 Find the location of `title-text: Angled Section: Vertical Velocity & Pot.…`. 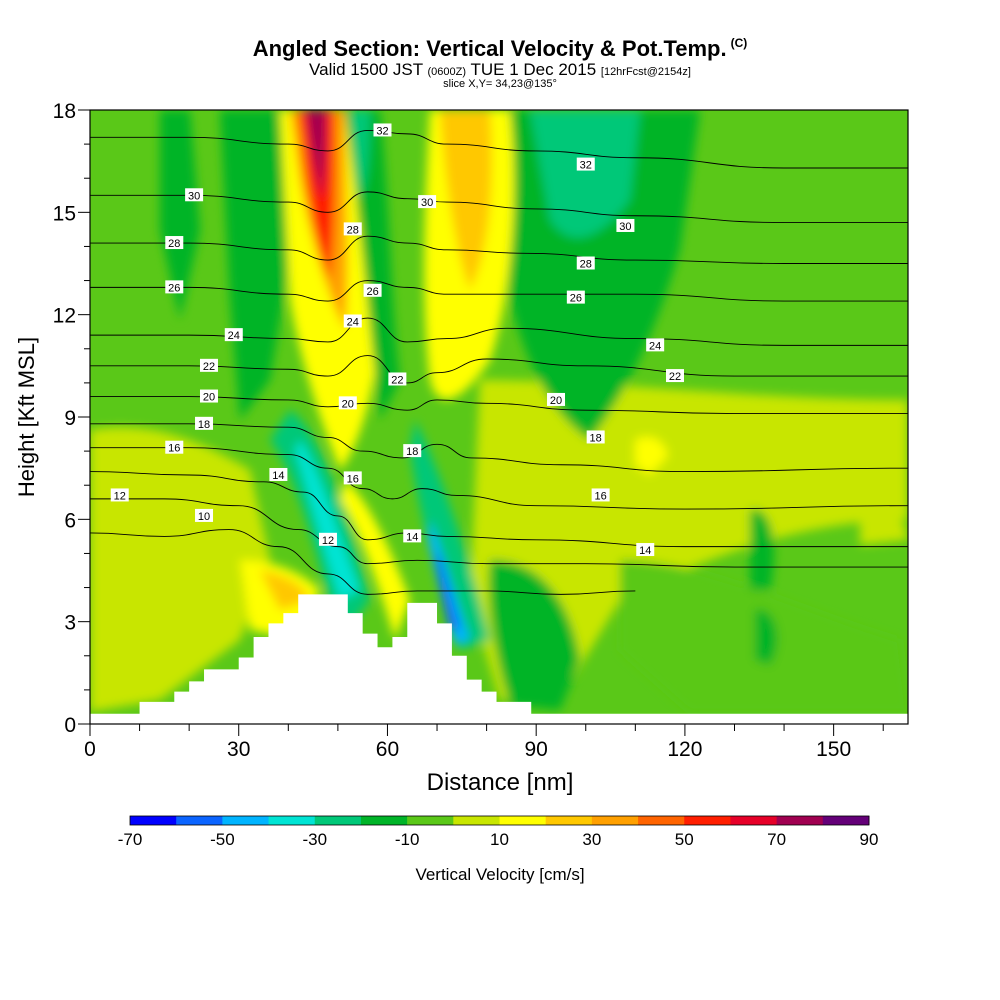

title-text: Angled Section: Vertical Velocity & Pot.… is located at coordinates (489, 48).